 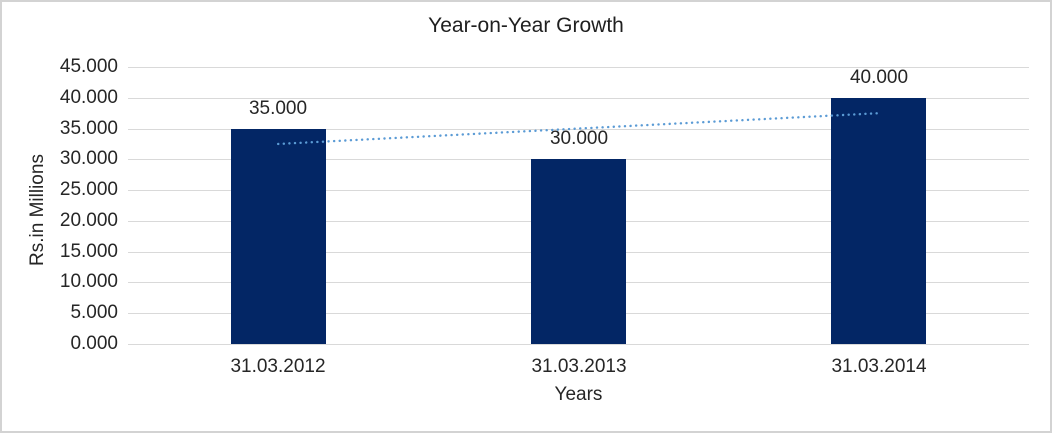 I want to click on bar-value-label: 35.000, so click(x=278, y=108).